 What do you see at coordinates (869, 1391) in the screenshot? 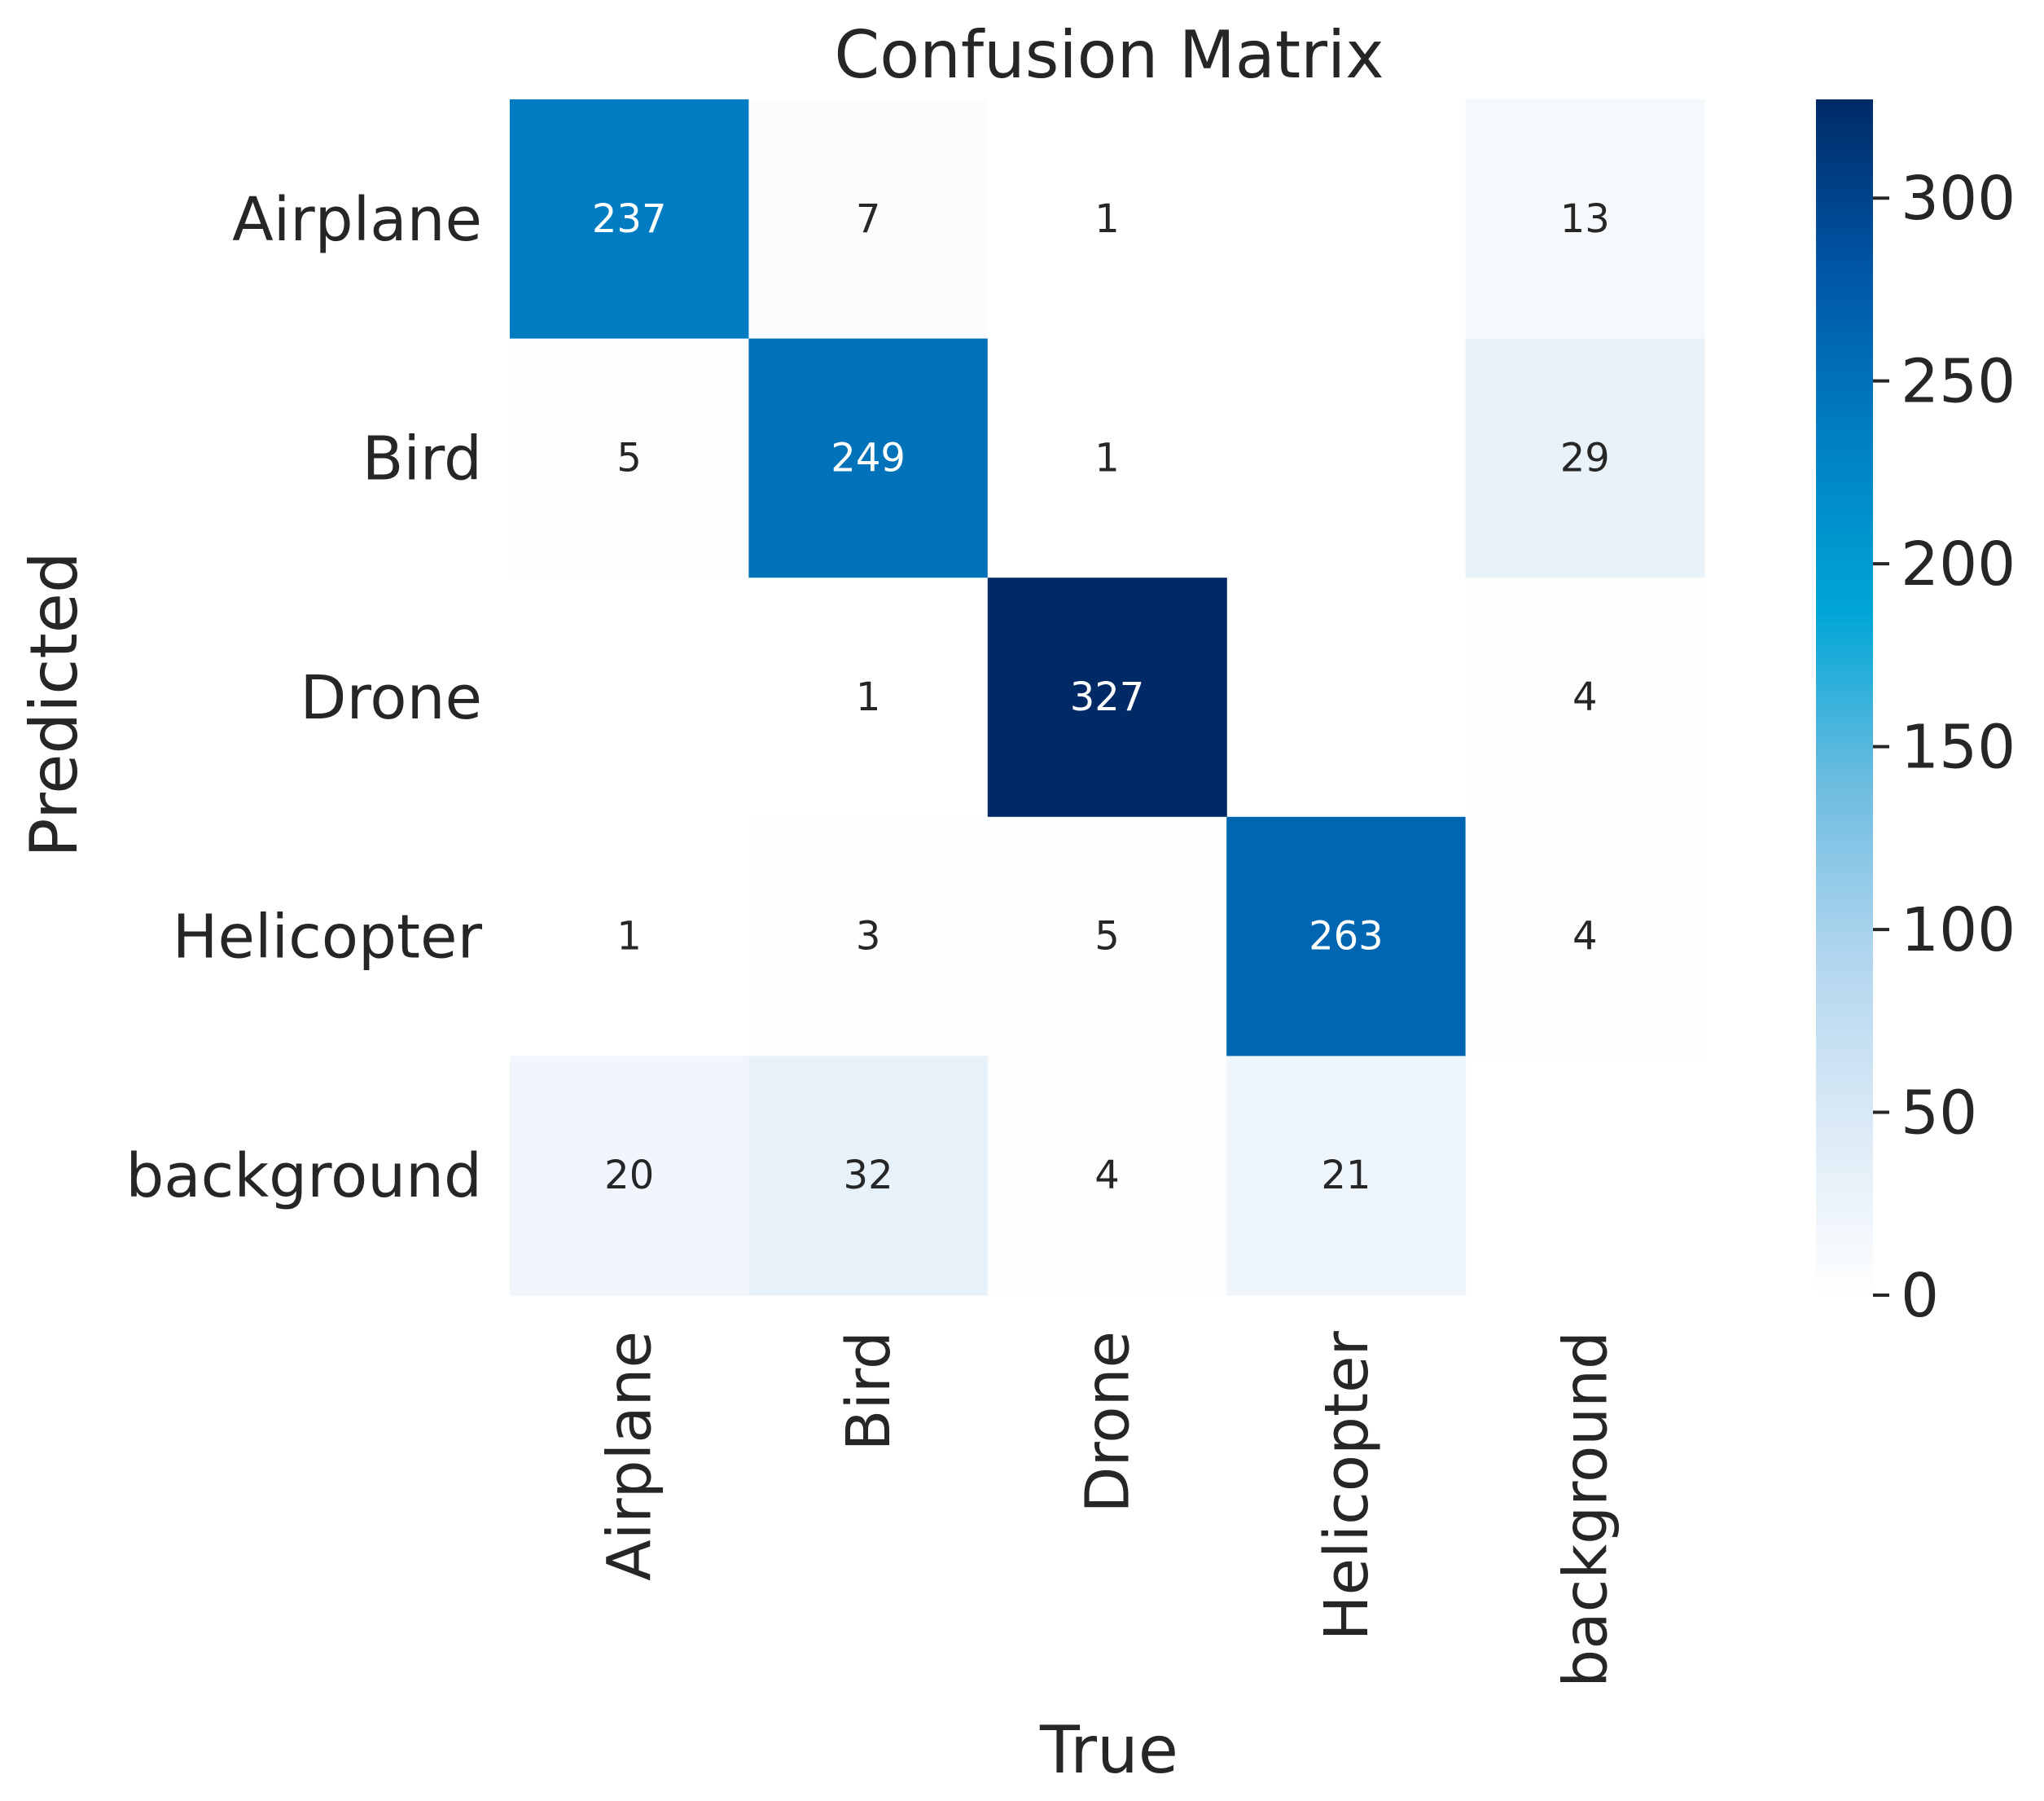
I see `x-tick-label: Bird` at bounding box center [869, 1391].